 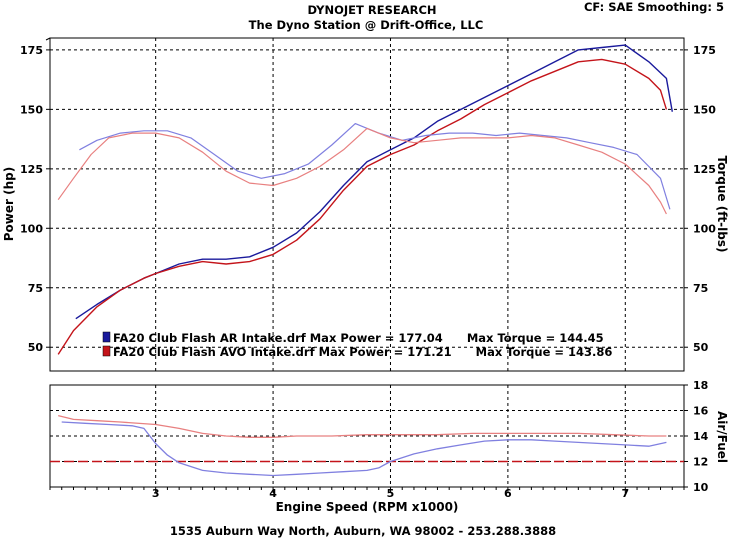 What do you see at coordinates (722, 437) in the screenshot?
I see `afr-axis-title: Air/Fuel` at bounding box center [722, 437].